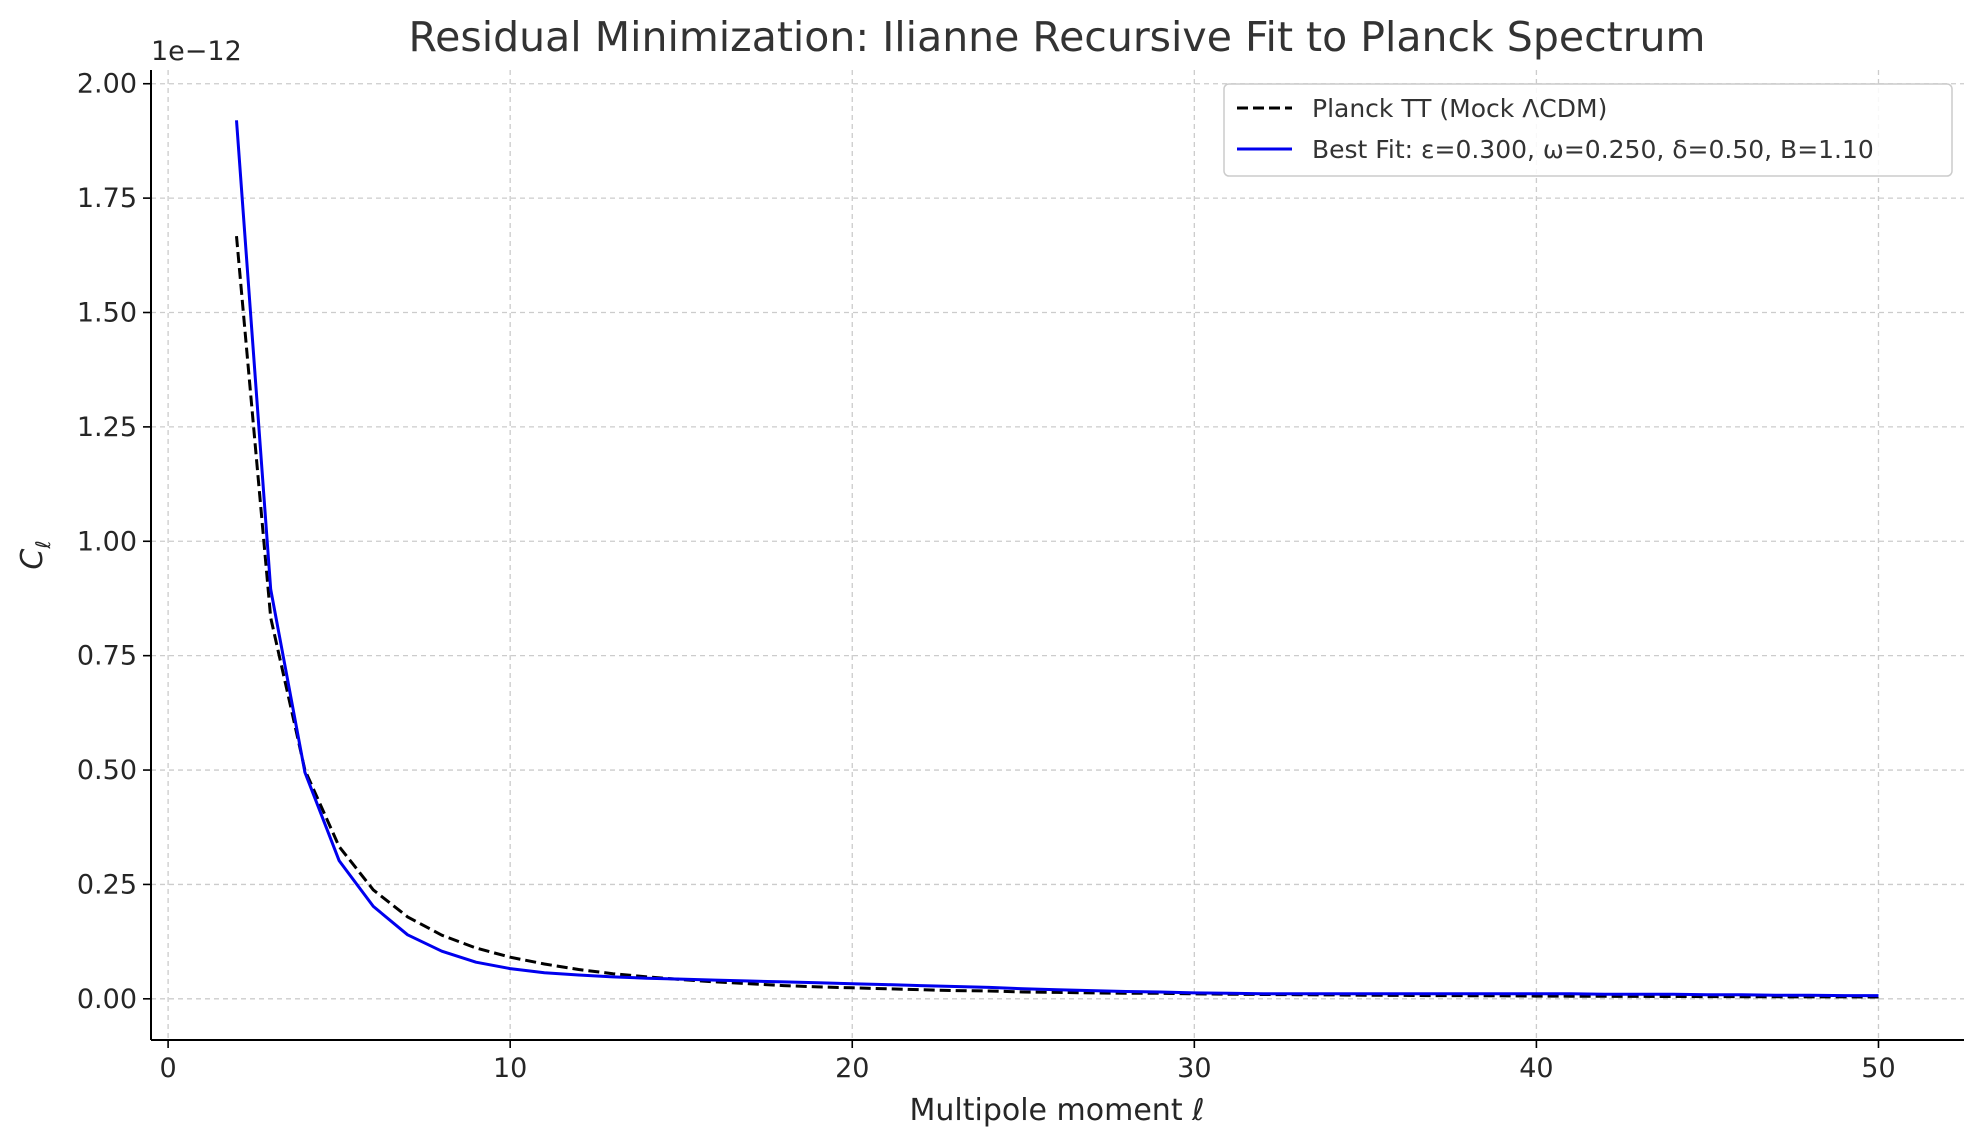  I want to click on y-tick-label: 0.00, so click(107, 999).